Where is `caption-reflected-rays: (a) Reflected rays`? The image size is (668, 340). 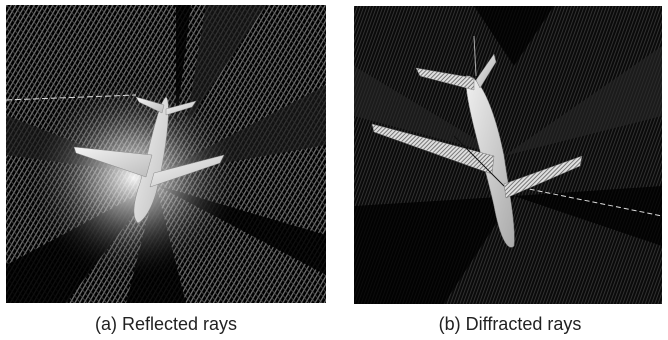 caption-reflected-rays: (a) Reflected rays is located at coordinates (166, 324).